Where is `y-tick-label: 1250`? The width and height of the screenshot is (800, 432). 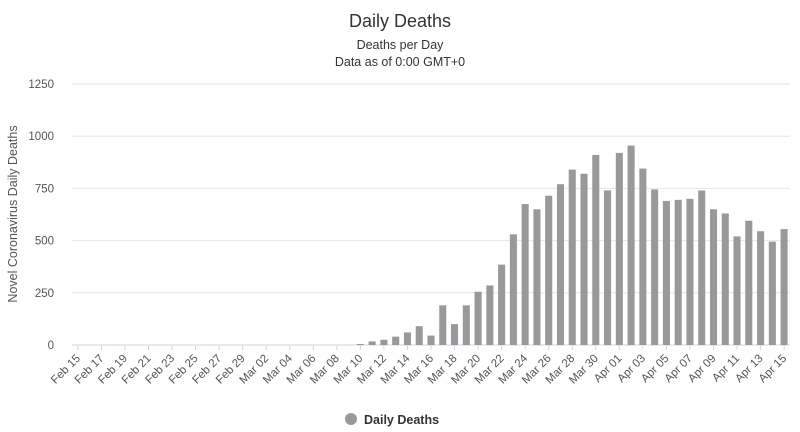
y-tick-label: 1250 is located at coordinates (41, 85).